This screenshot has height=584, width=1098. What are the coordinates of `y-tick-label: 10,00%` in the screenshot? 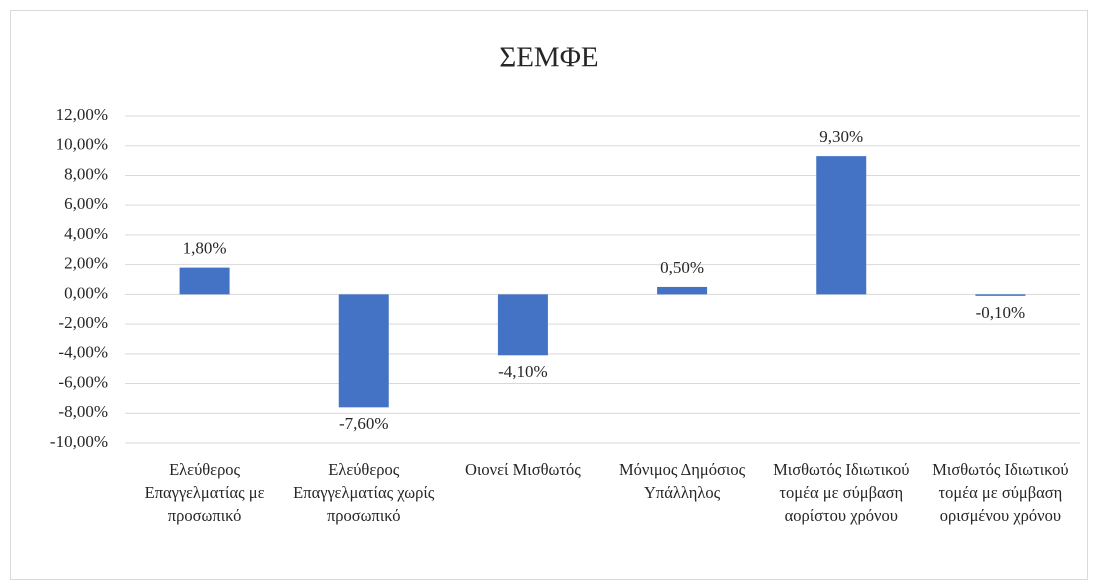 It's located at (82, 144).